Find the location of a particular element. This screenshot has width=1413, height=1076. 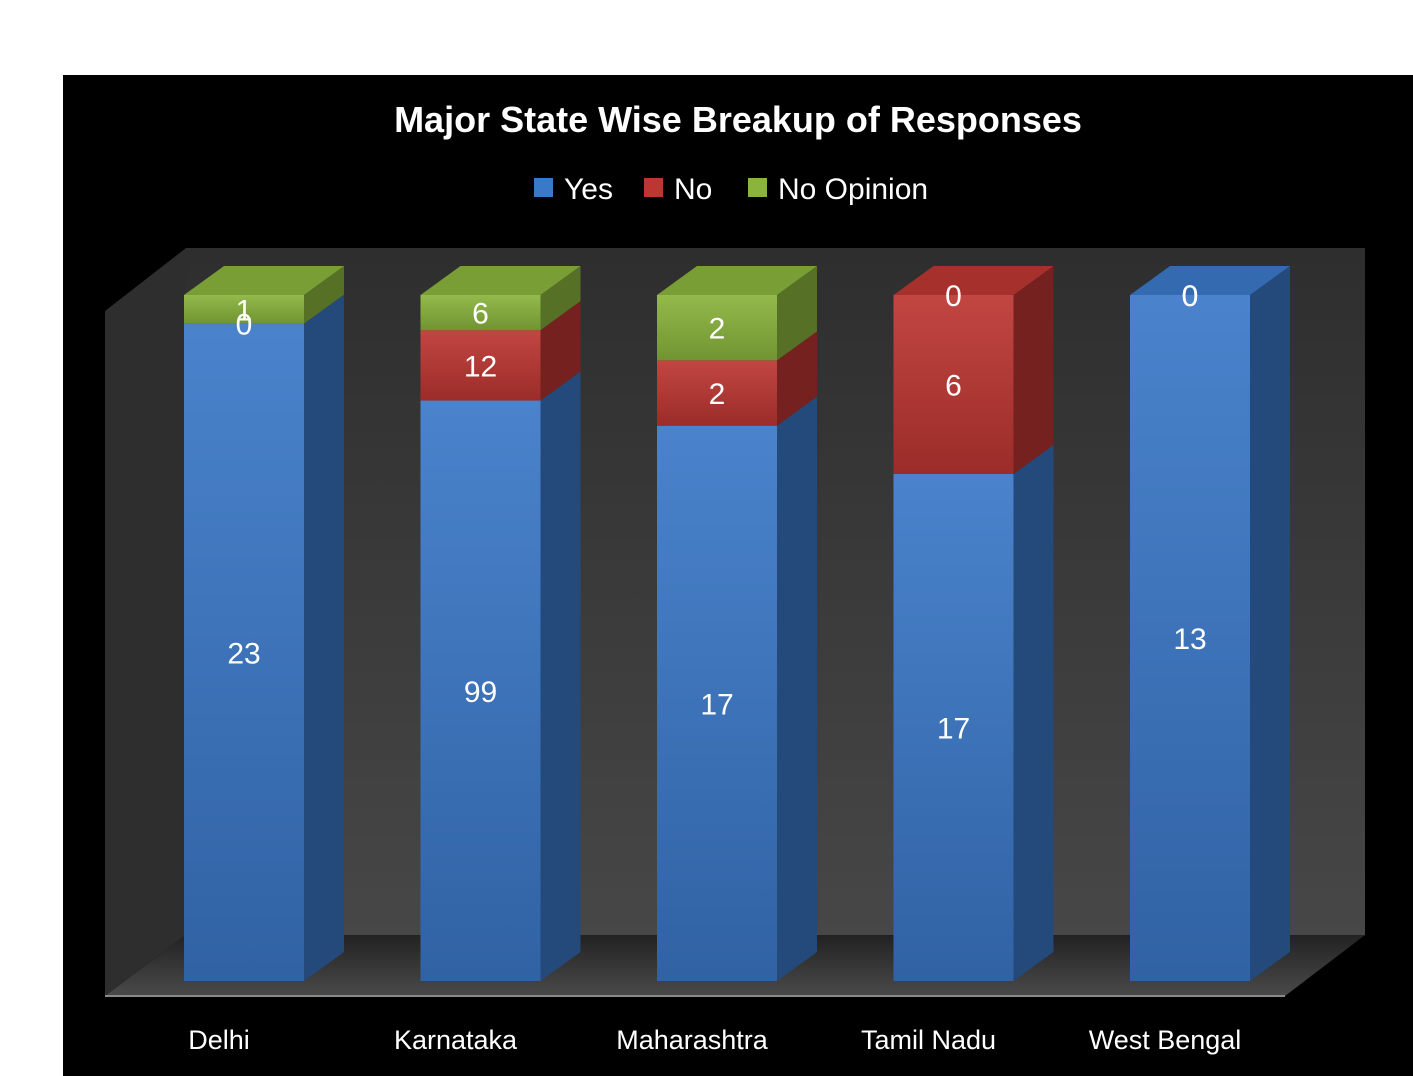

legend-item-no-opinion: No Opinion is located at coordinates (838, 189).